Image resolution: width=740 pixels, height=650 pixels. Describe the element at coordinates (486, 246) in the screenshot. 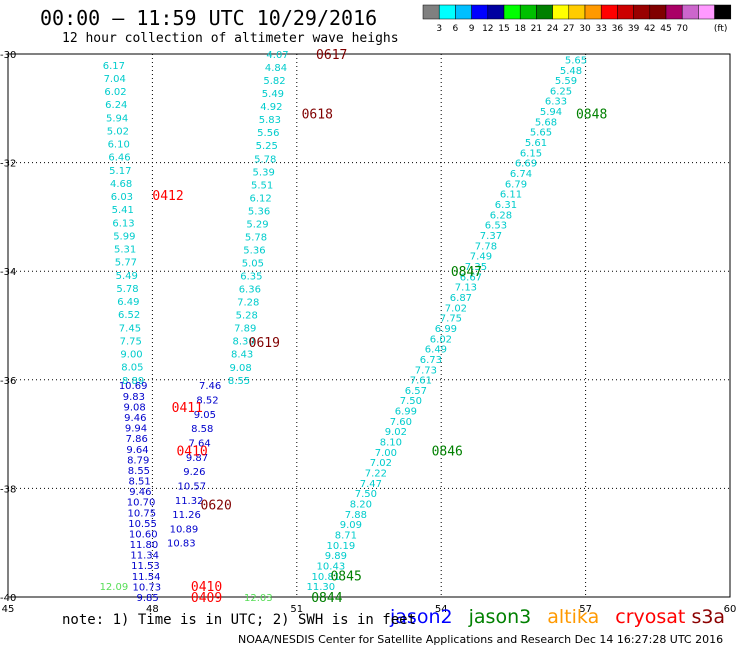

I see `swh-value: 7.78` at that location.